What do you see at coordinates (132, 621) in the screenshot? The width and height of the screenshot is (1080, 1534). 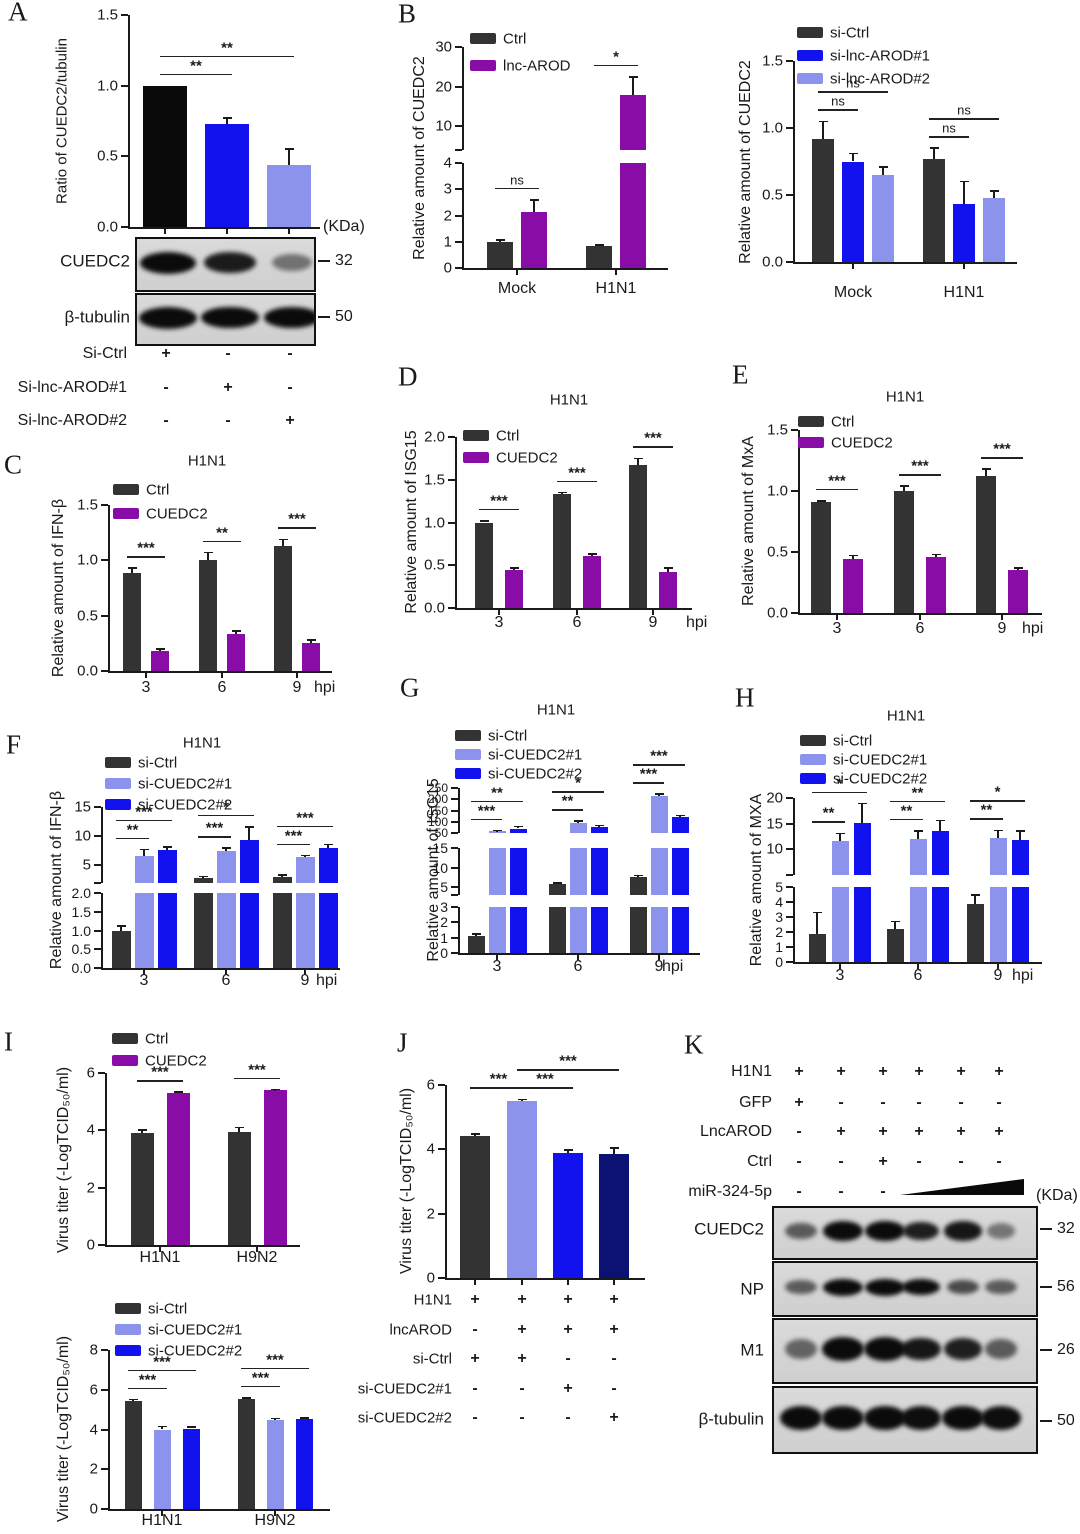 I see `panel-C-bar` at bounding box center [132, 621].